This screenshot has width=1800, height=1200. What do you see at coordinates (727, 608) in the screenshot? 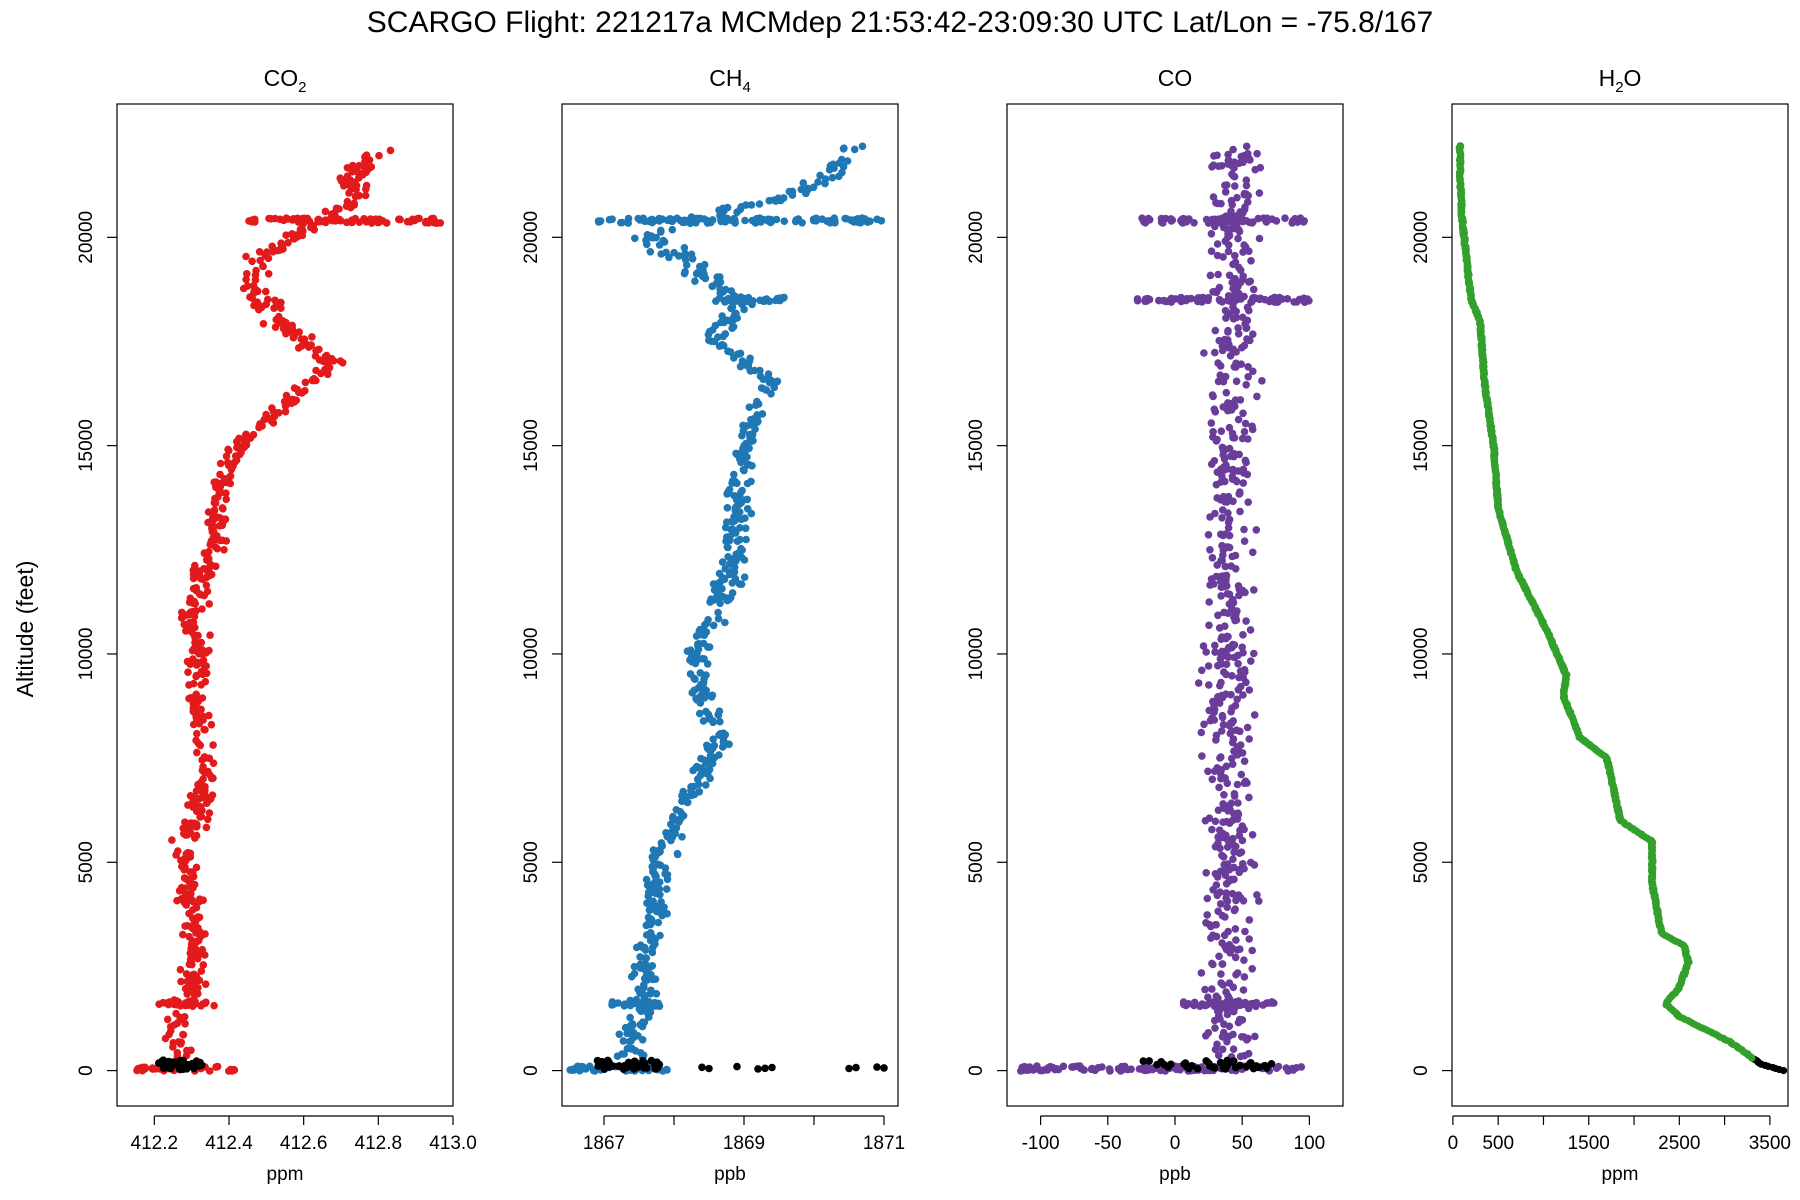
I see `series-ch4` at bounding box center [727, 608].